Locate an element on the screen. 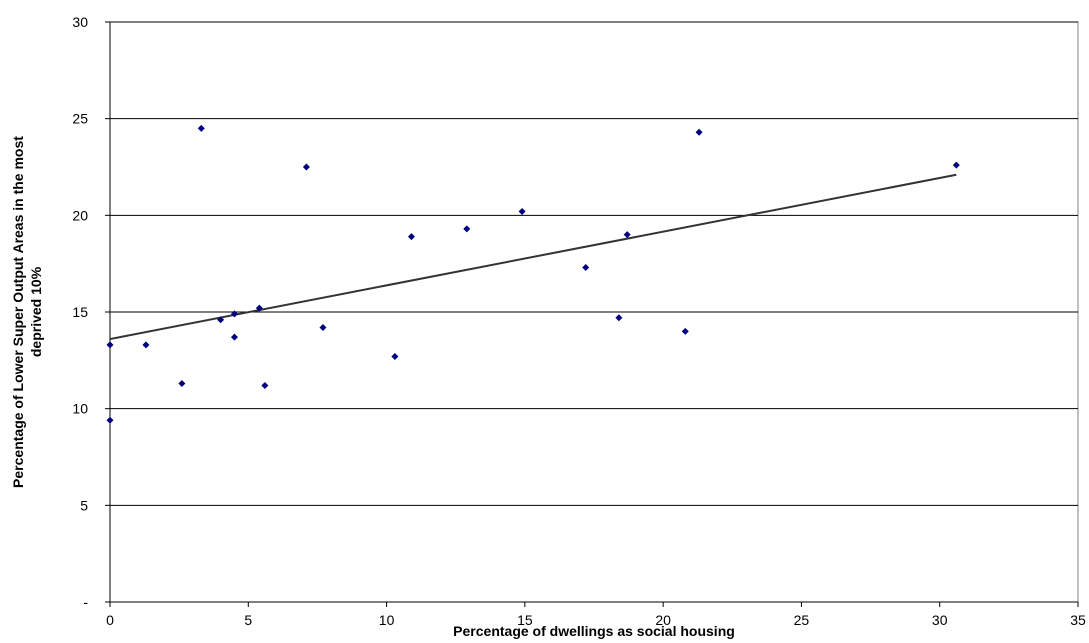 The width and height of the screenshot is (1089, 643). x-tick-label: 0 is located at coordinates (110, 620).